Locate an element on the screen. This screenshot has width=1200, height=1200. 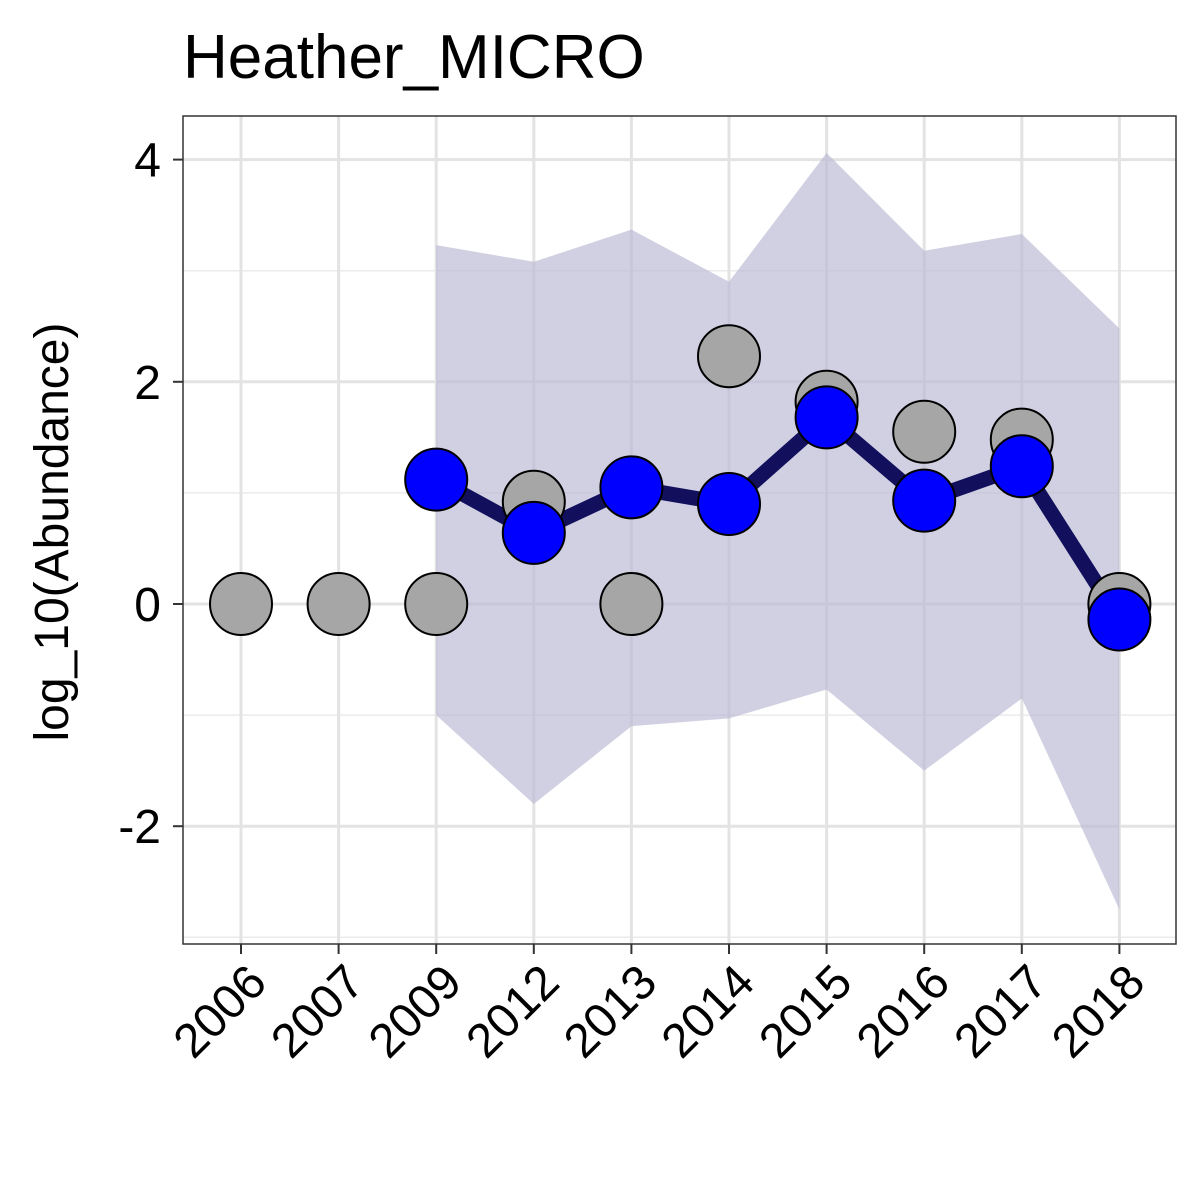
y-axis-label: log_10(Abundance) is located at coordinates (52, 532).